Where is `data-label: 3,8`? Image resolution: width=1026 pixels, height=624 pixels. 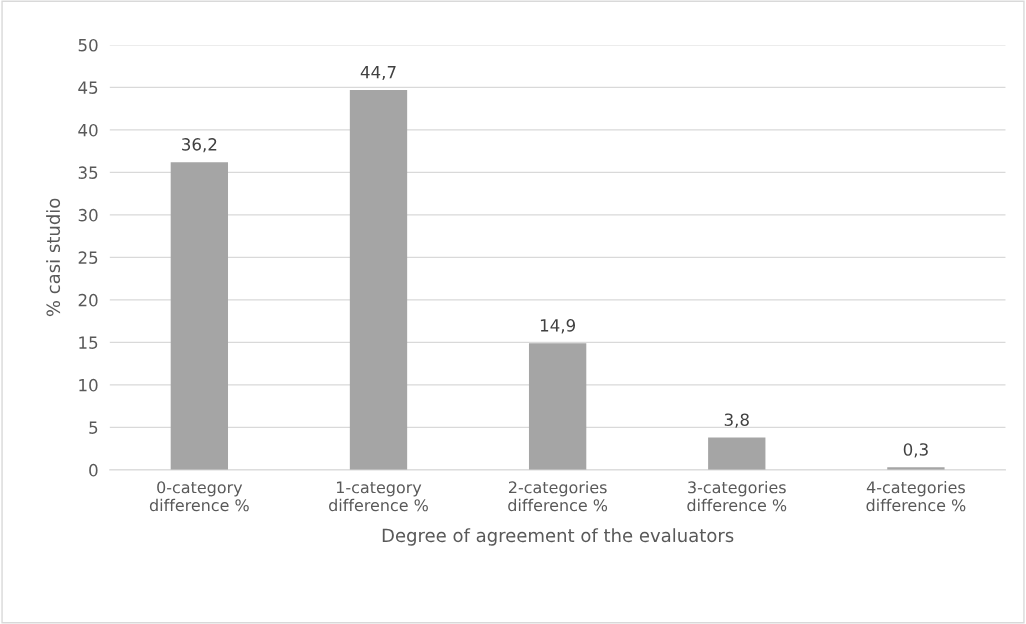 data-label: 3,8 is located at coordinates (736, 420).